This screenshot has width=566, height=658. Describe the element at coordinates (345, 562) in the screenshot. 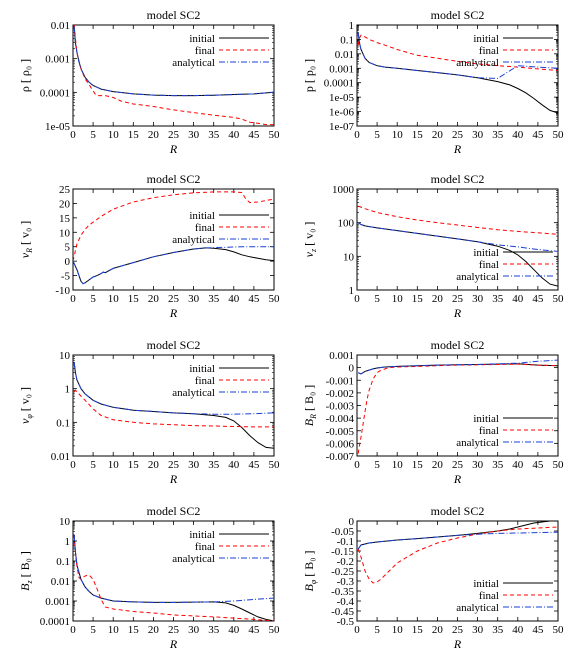

I see `y-tick-label: -0.2` at that location.